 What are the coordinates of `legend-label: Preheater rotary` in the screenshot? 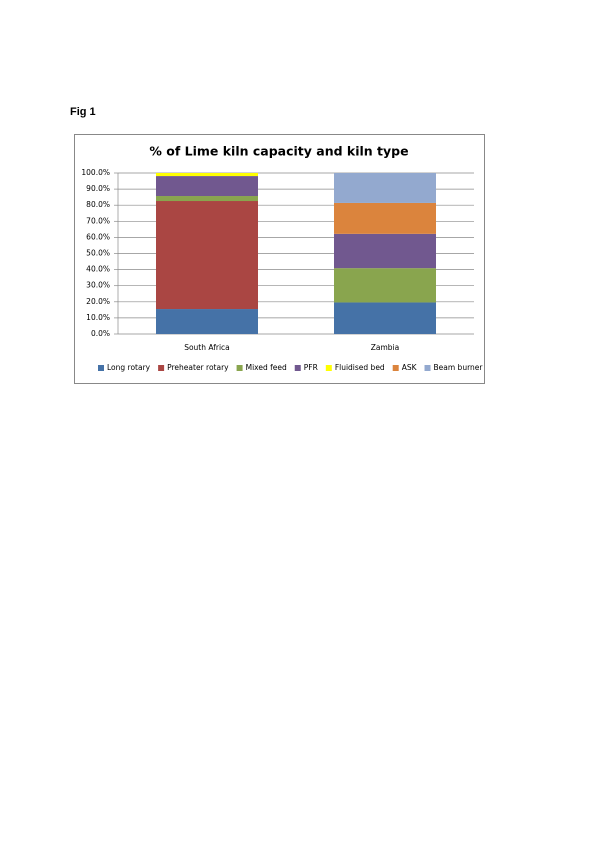 It's located at (198, 367).